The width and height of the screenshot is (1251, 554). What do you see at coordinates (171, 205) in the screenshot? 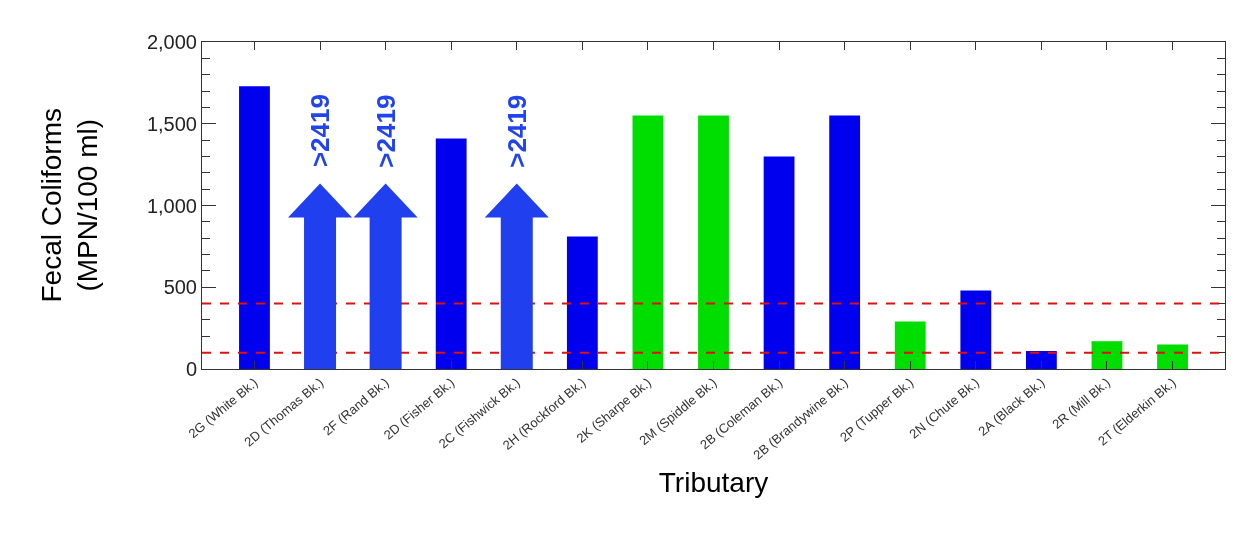
I see `y-tick-label: 1,000` at bounding box center [171, 205].